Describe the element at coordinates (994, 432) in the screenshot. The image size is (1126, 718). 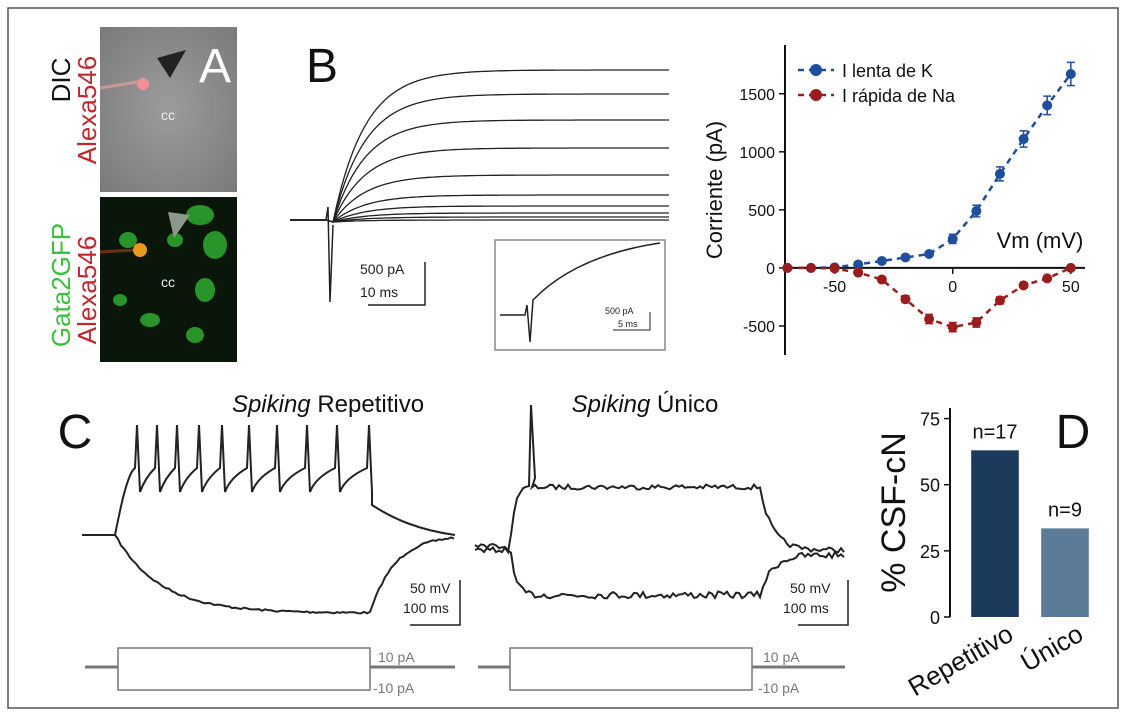
I see `bar-annotation: n=17` at that location.